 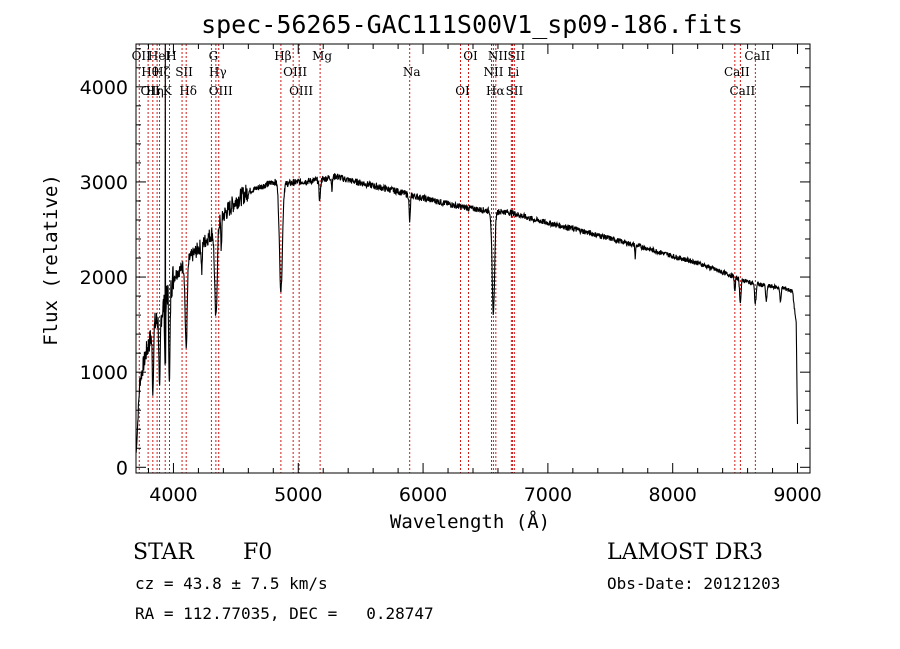 What do you see at coordinates (161, 72) in the screenshot?
I see `line-label-Hζ: Hζ` at bounding box center [161, 72].